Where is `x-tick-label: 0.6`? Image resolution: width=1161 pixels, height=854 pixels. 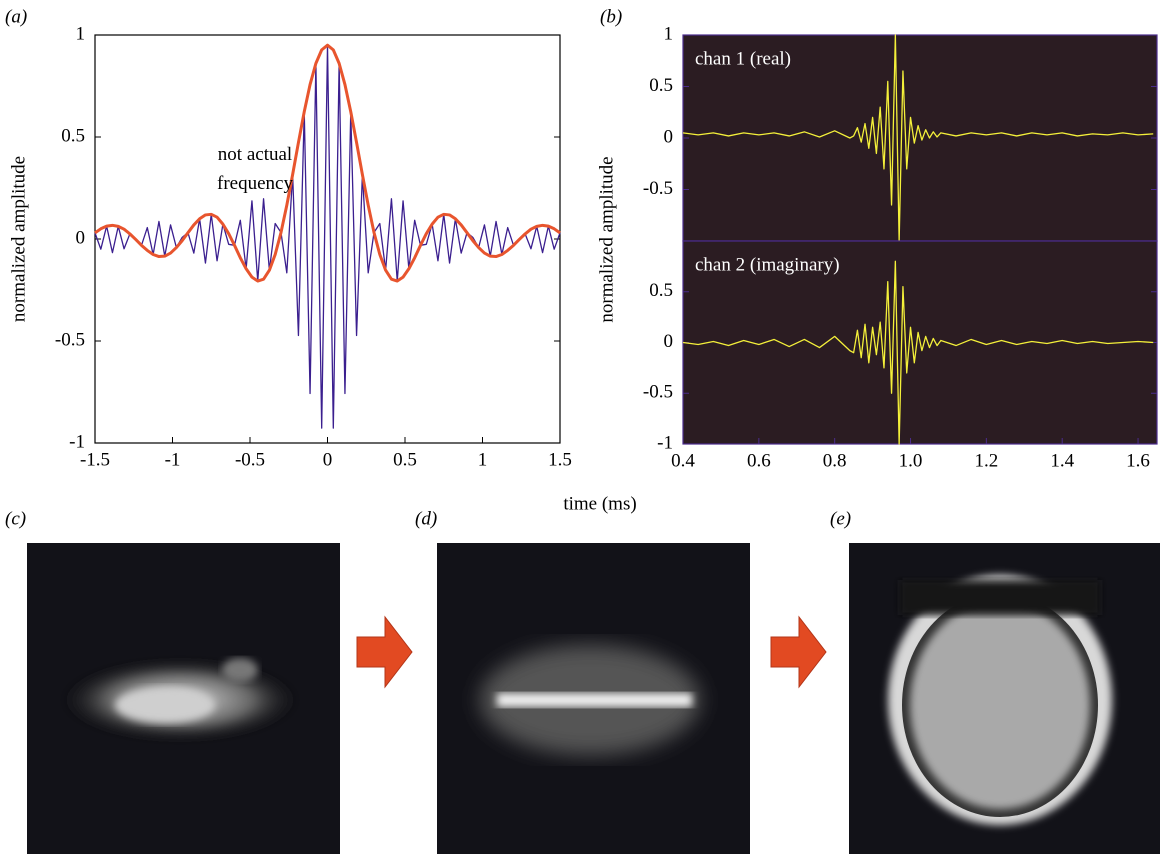 x-tick-label: 0.6 is located at coordinates (759, 460).